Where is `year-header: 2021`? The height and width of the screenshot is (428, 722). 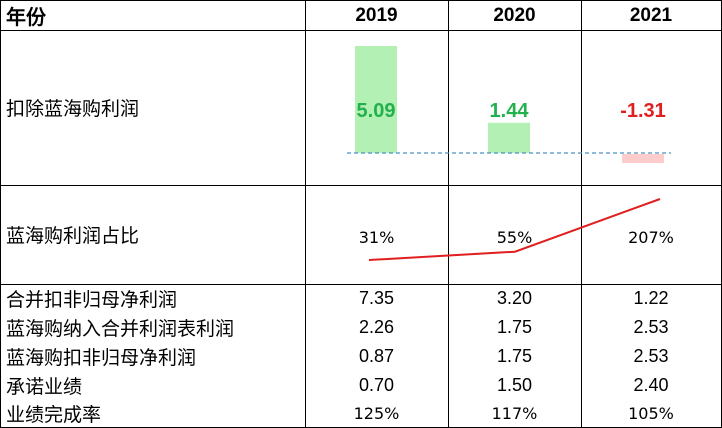 year-header: 2021 is located at coordinates (651, 15).